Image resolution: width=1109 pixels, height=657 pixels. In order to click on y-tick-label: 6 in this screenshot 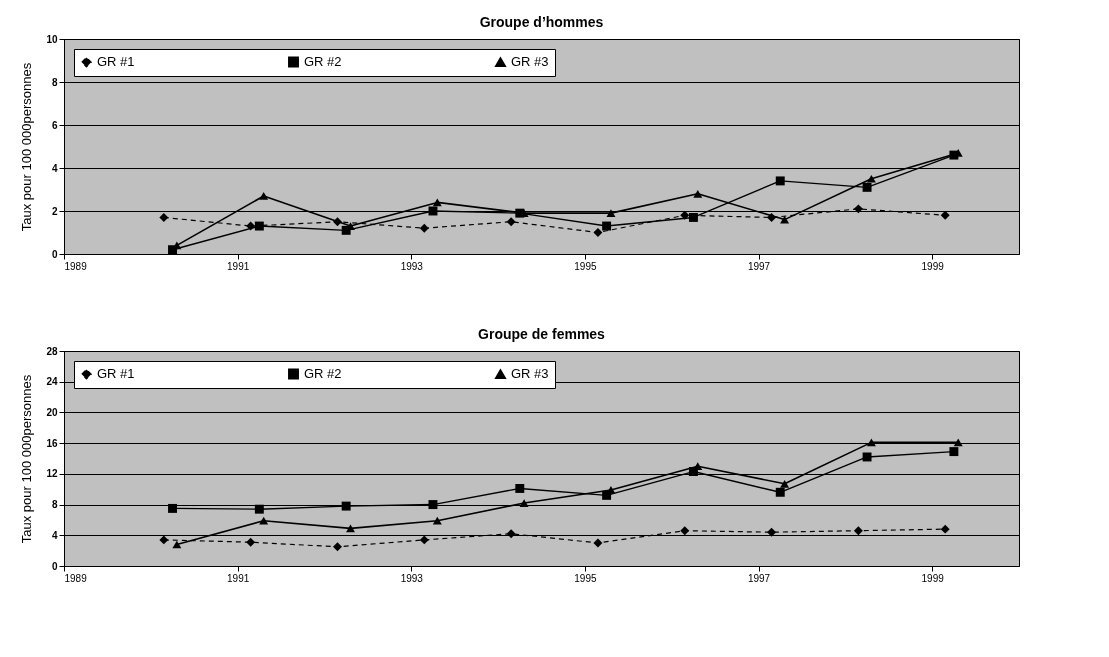, I will do `click(54, 125)`.